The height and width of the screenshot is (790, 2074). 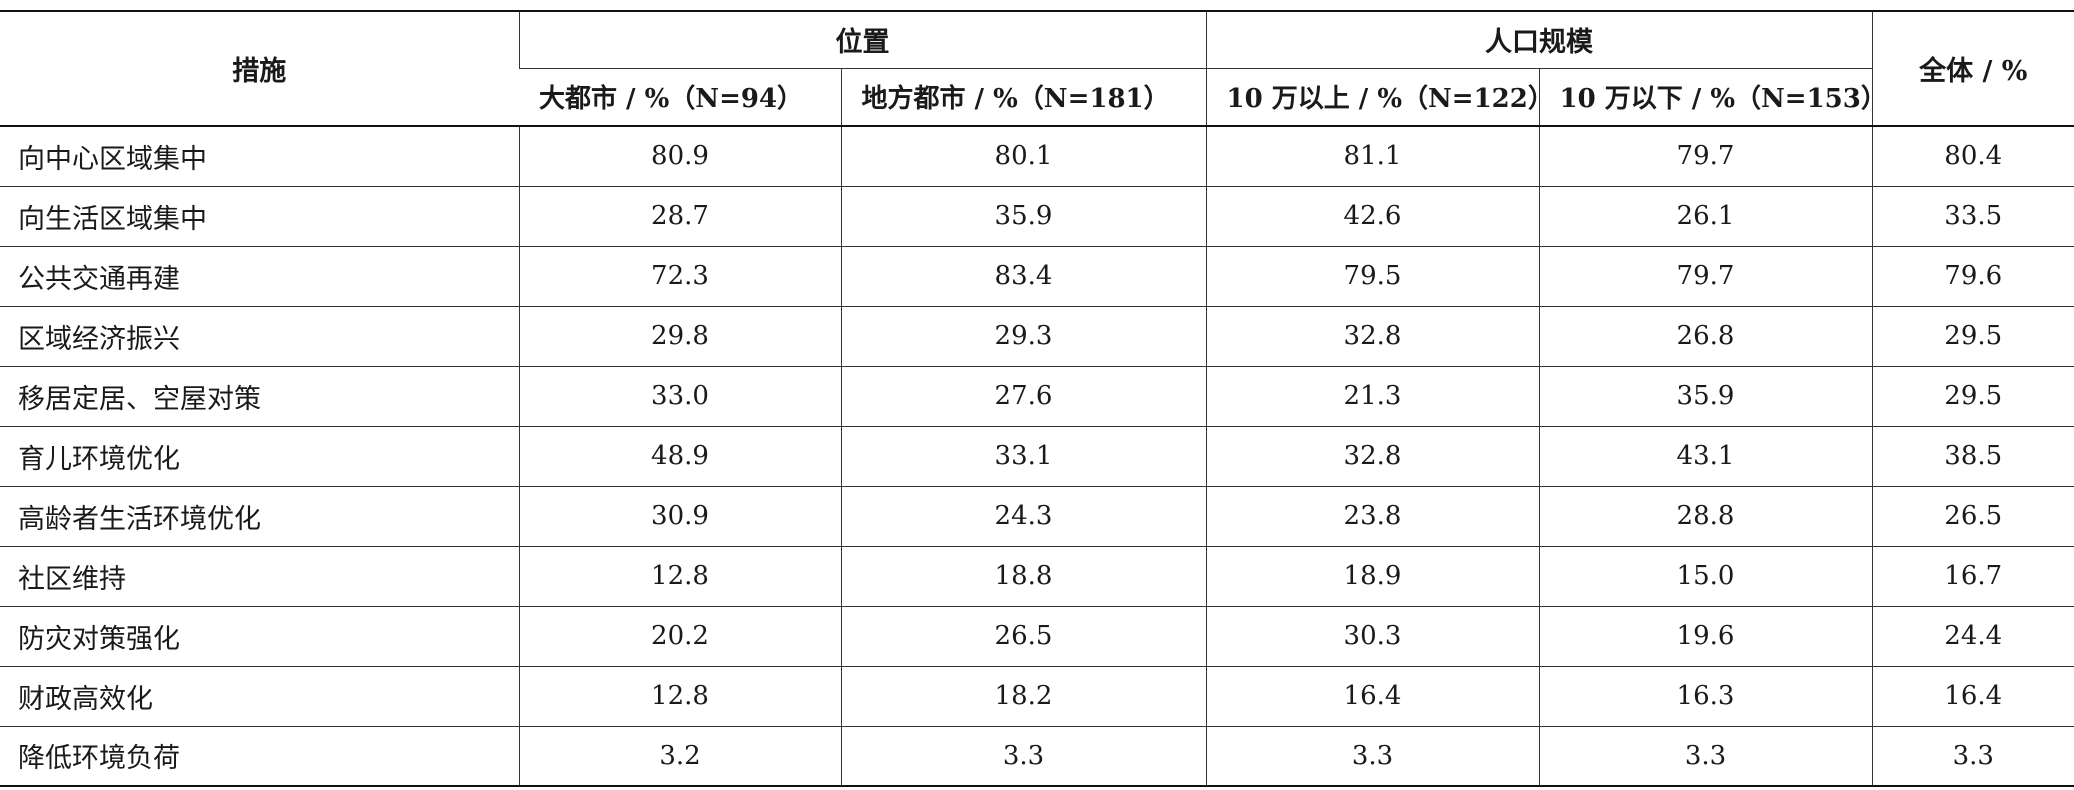 I want to click on overall-value-cell: 38.5, so click(x=1972, y=456).